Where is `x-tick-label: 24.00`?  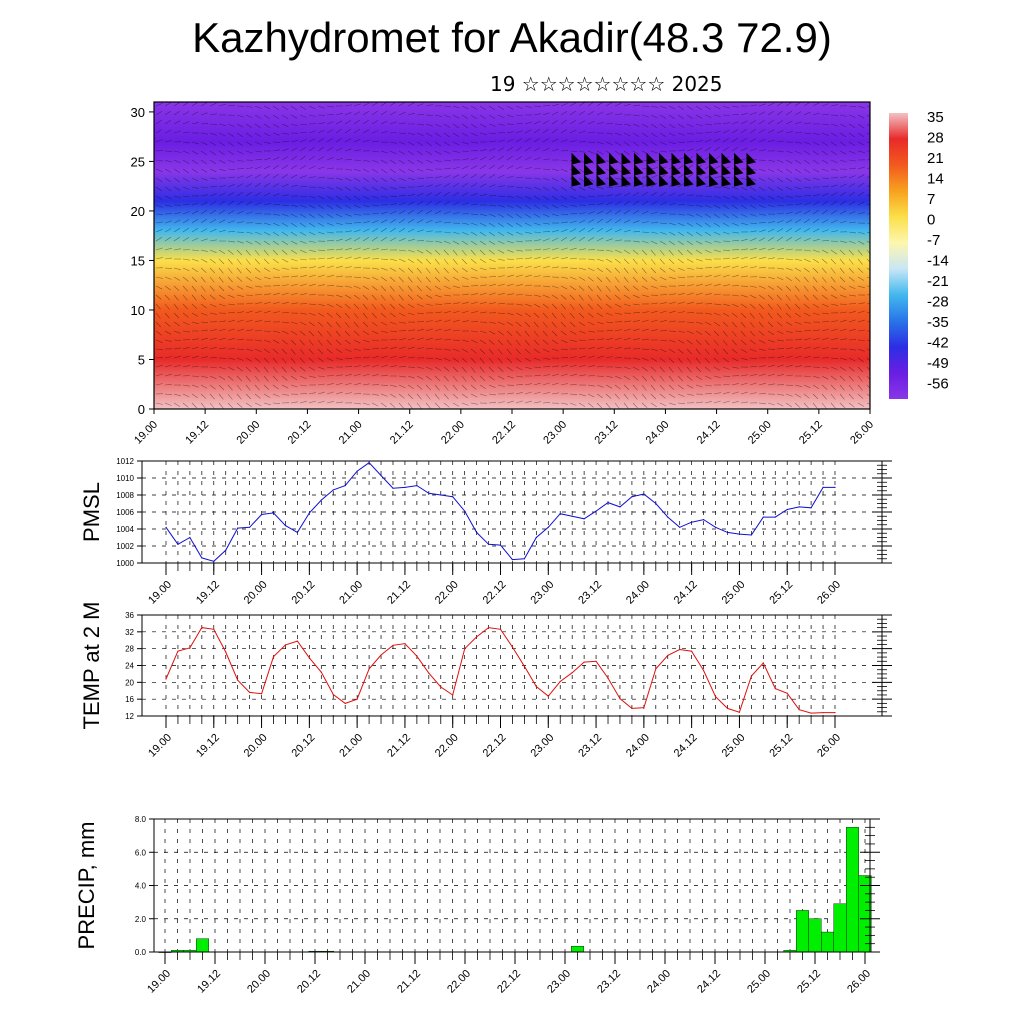 x-tick-label: 24.00 is located at coordinates (658, 433).